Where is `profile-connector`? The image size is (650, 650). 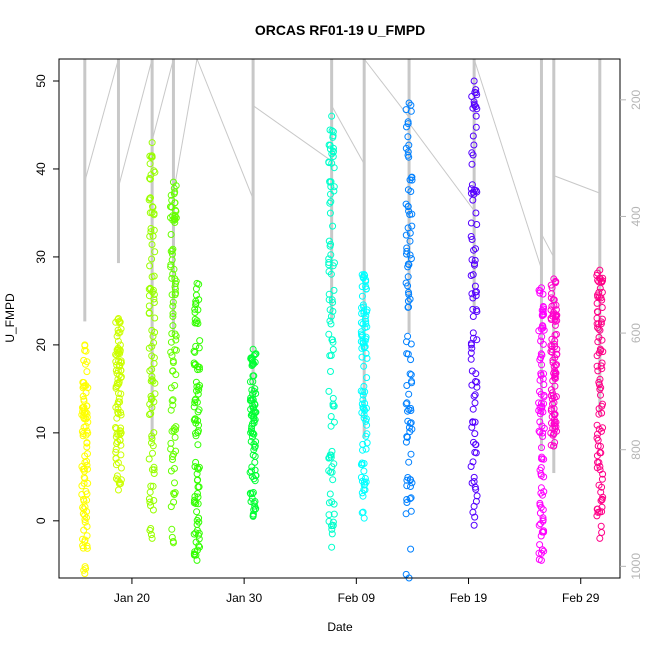
profile-connector is located at coordinates (225, 129).